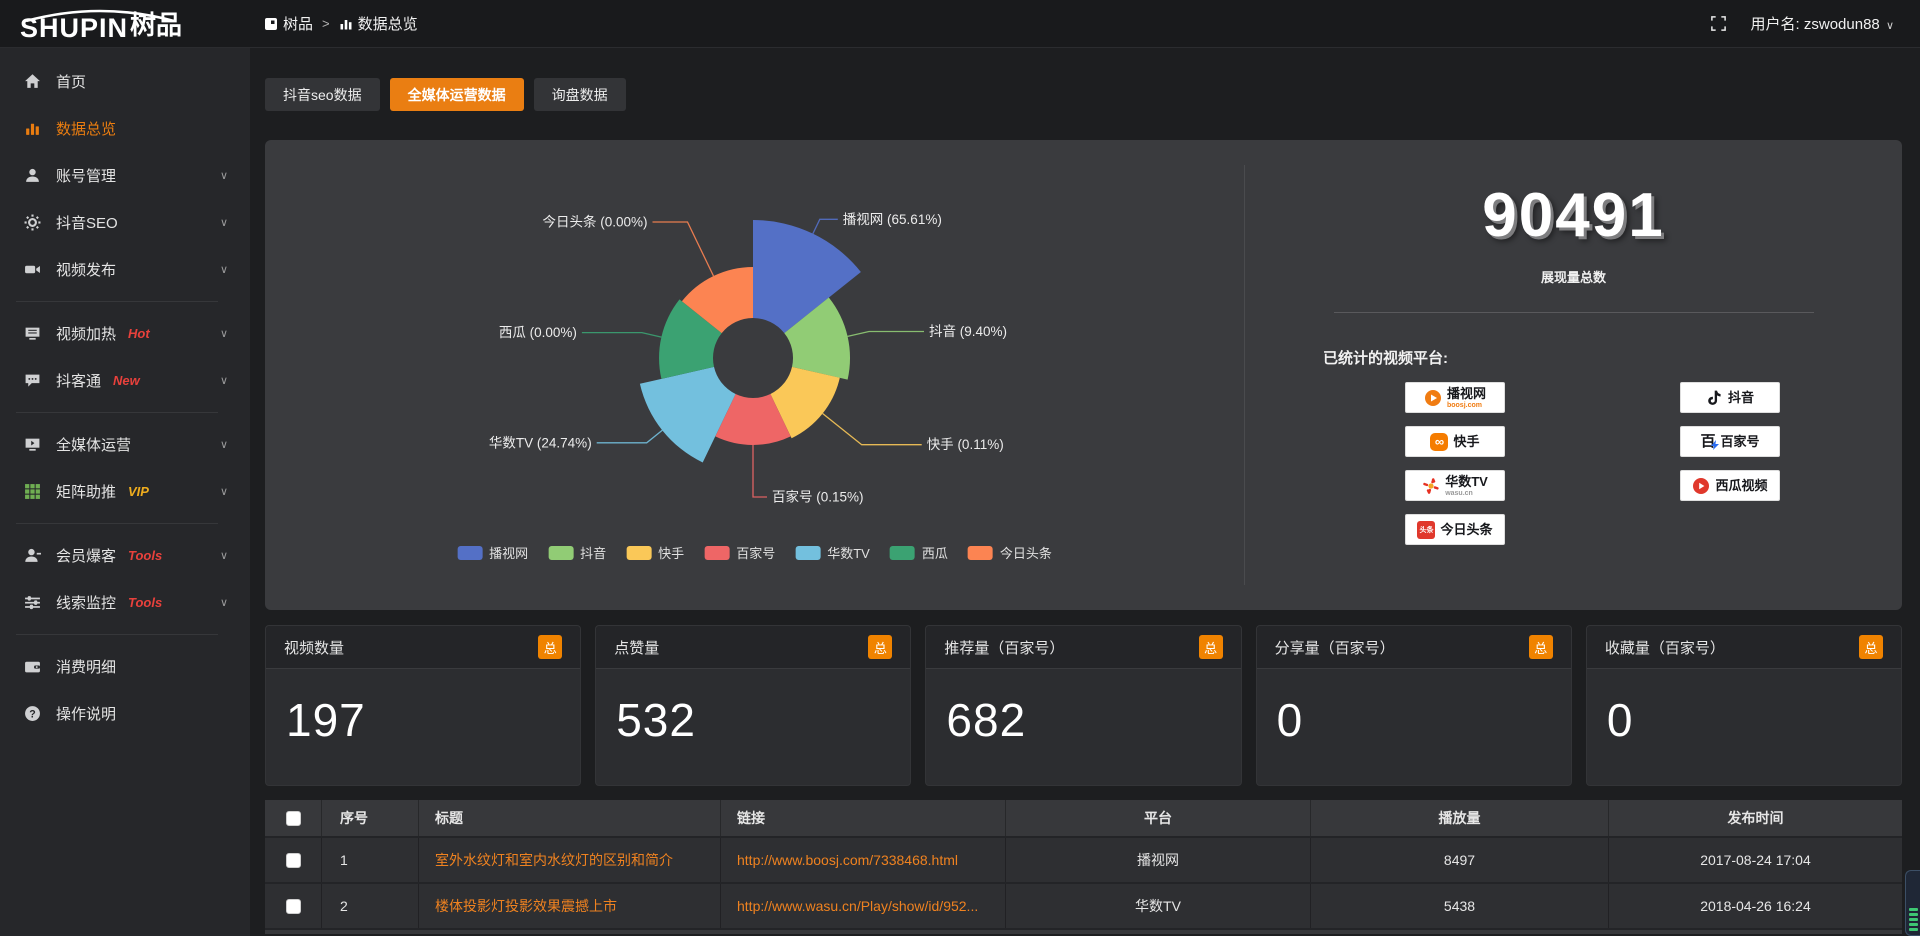  What do you see at coordinates (538, 332) in the screenshot?
I see `pie-label: 西瓜 (0.00%)` at bounding box center [538, 332].